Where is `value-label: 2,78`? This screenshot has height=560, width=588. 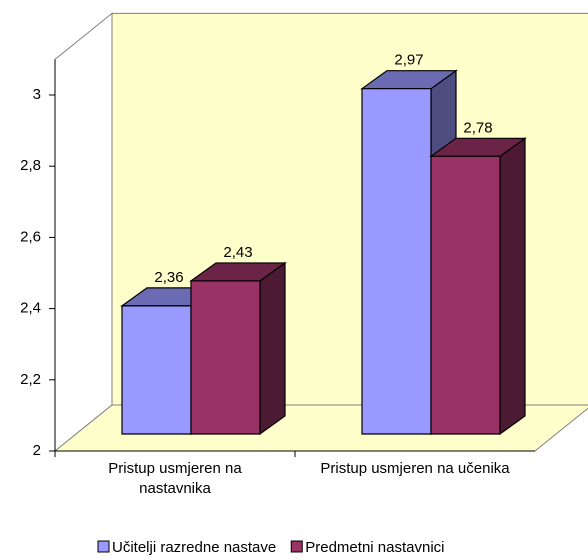
value-label: 2,78 is located at coordinates (477, 127).